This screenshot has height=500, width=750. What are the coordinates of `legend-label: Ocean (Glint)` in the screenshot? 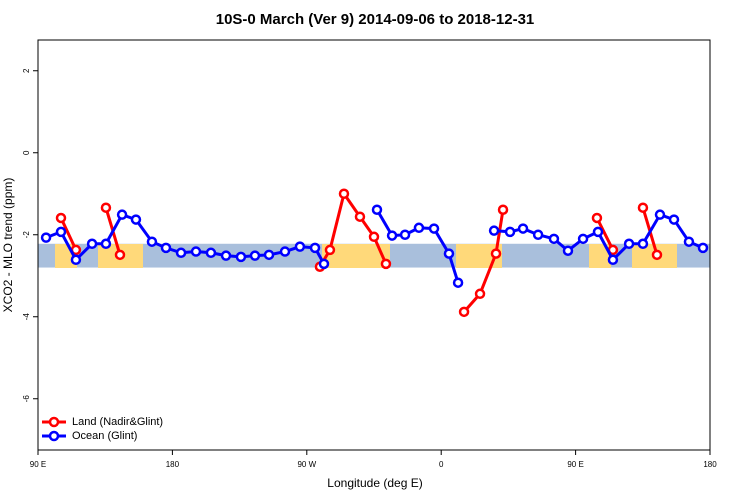 It's located at (104, 436).